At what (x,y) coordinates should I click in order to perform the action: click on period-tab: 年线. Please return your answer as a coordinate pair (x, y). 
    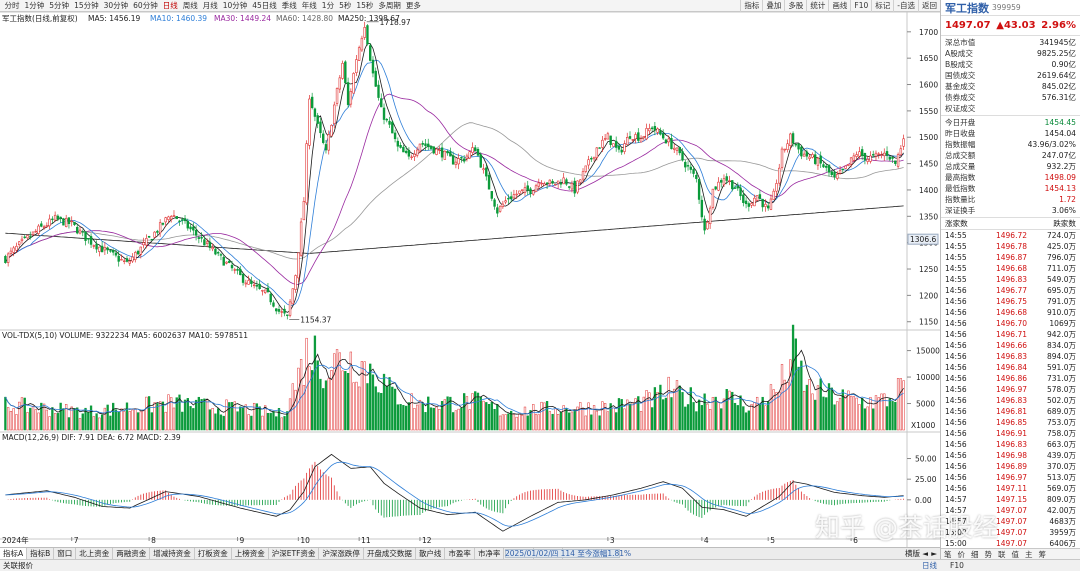
    Looking at the image, I should click on (309, 5).